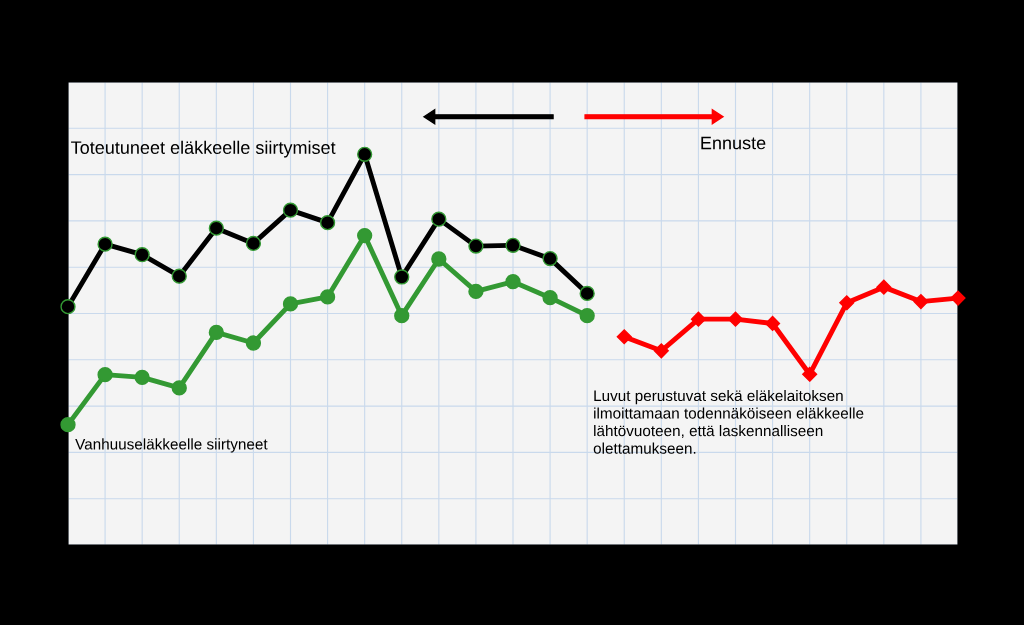 This screenshot has width=1024, height=625. What do you see at coordinates (203, 149) in the screenshot?
I see `series-label: Toteutuneet eläkkeelle siirtymiset` at bounding box center [203, 149].